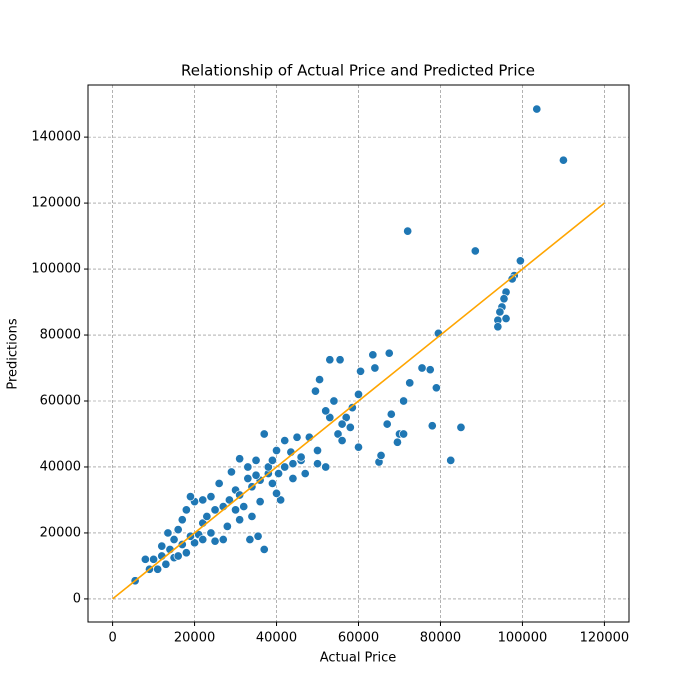 Image resolution: width=700 pixels, height=700 pixels. I want to click on y-tick-label: 120000, so click(56, 203).